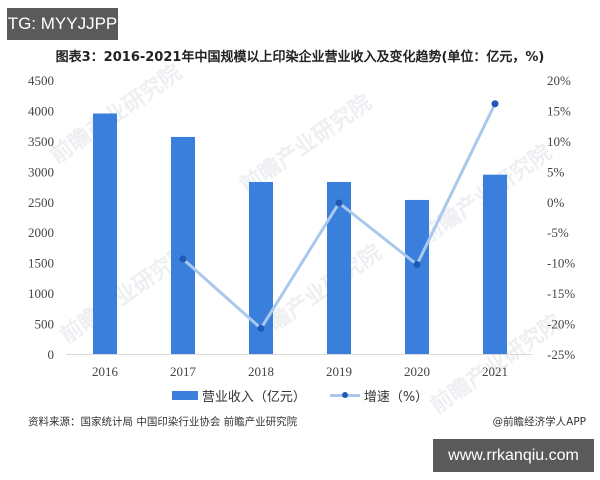  I want to click on right-axis-tick-label: 20%, so click(559, 80).